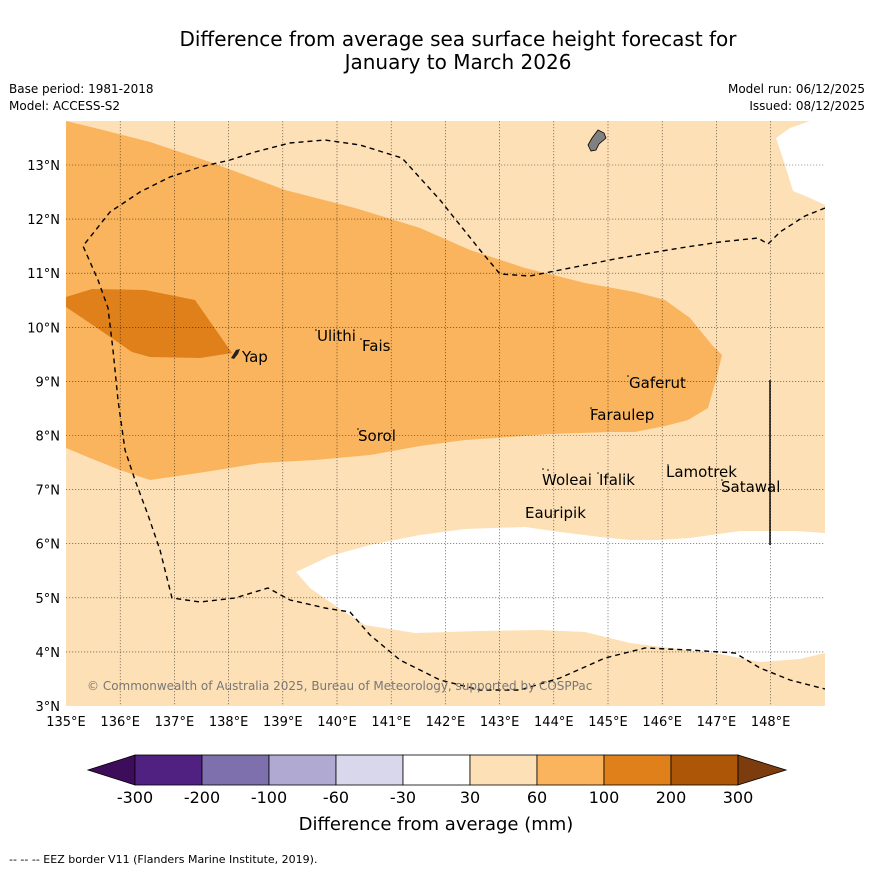  Describe the element at coordinates (470, 797) in the screenshot. I see `colorbar-tick: 30` at that location.